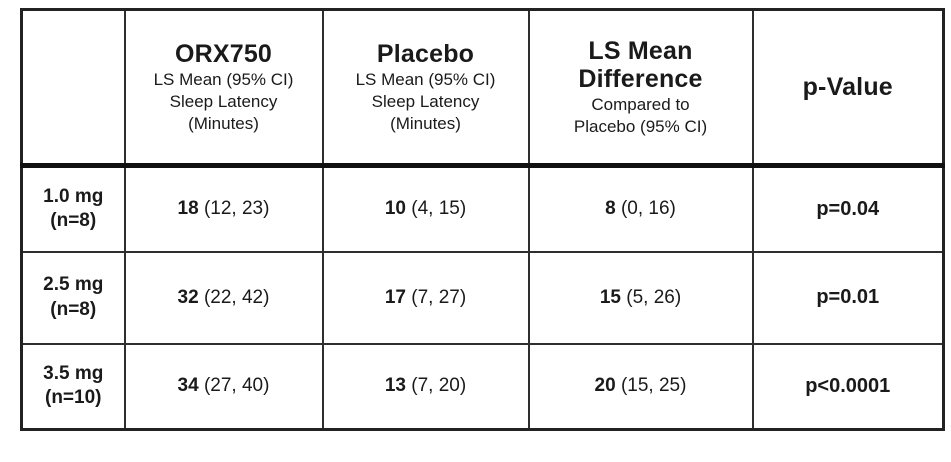 This screenshot has height=462, width=951. I want to click on cell-placebo: 17 (7, 27), so click(425, 297).